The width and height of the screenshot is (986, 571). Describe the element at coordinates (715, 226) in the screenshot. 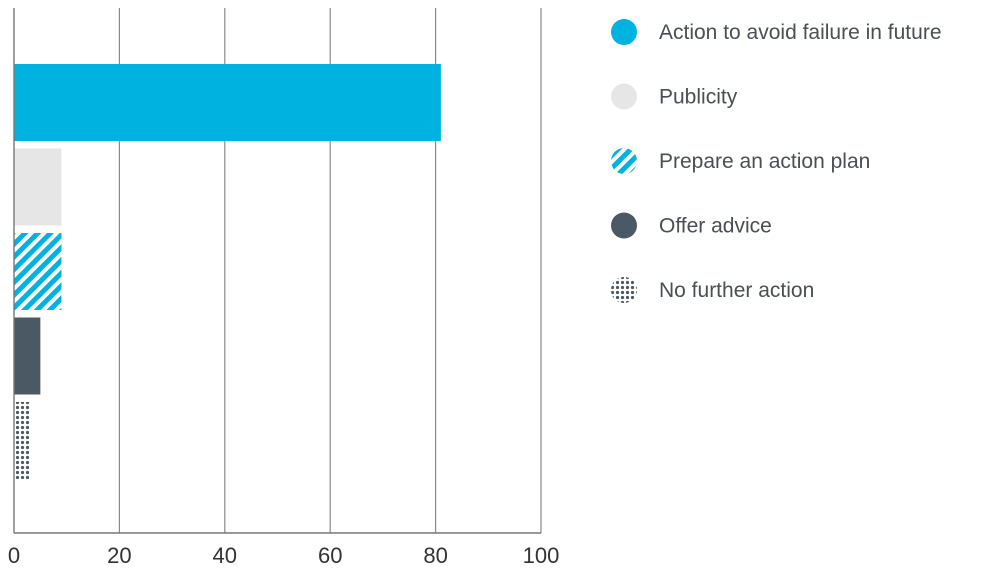

I see `legend-label-4: Offer advice` at that location.